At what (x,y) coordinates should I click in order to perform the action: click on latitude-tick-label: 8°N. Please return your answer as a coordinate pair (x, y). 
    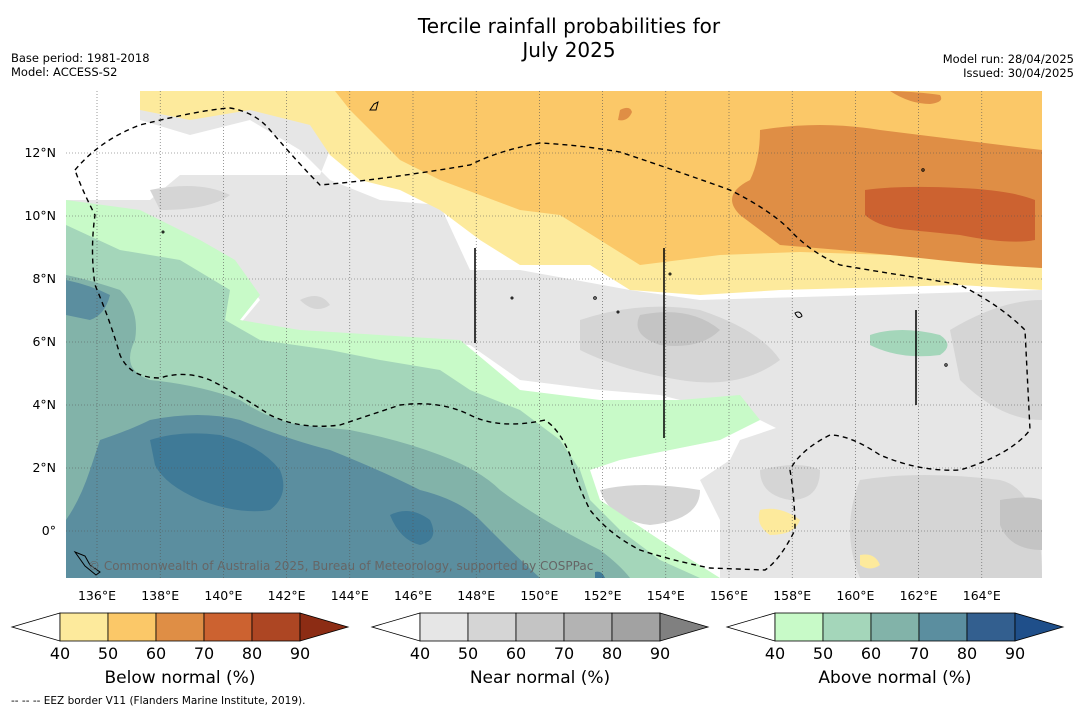
    Looking at the image, I should click on (44, 278).